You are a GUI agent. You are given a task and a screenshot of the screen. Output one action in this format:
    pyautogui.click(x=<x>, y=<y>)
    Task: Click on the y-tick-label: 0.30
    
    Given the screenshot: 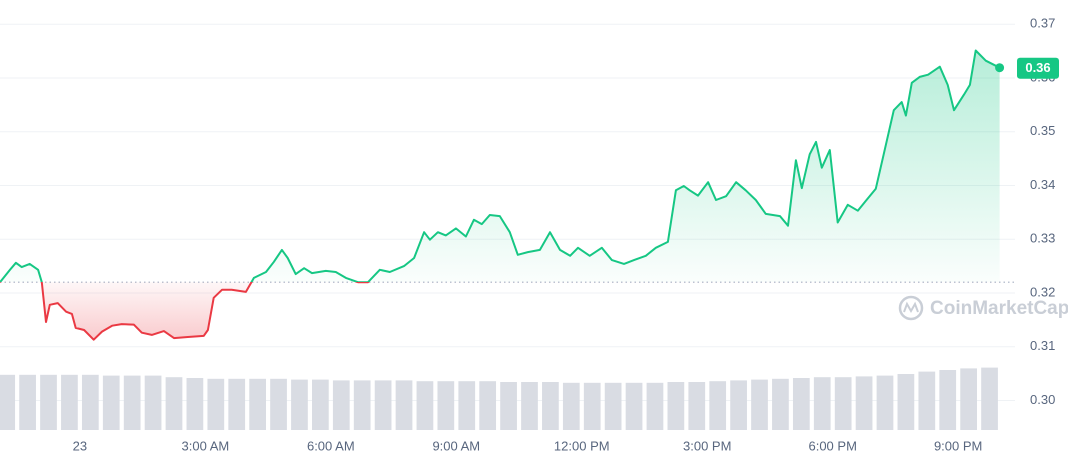 What is the action you would take?
    pyautogui.click(x=1042, y=399)
    